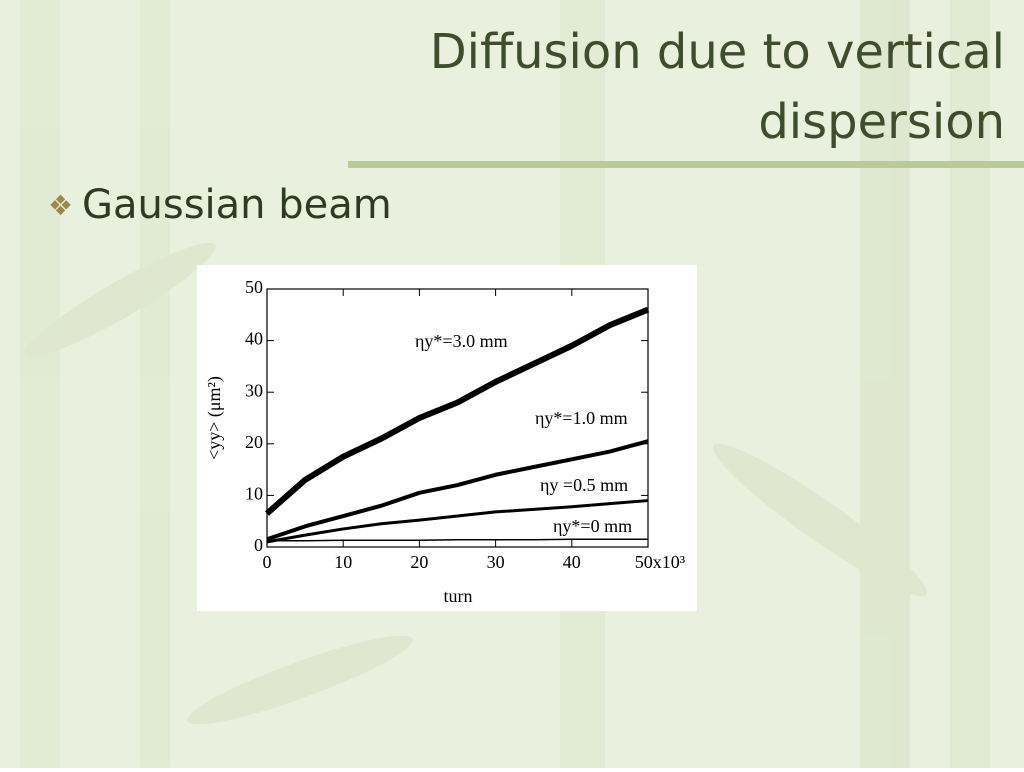 The height and width of the screenshot is (772, 1024). What do you see at coordinates (660, 562) in the screenshot?
I see `x-tick-label: 50x10³` at bounding box center [660, 562].